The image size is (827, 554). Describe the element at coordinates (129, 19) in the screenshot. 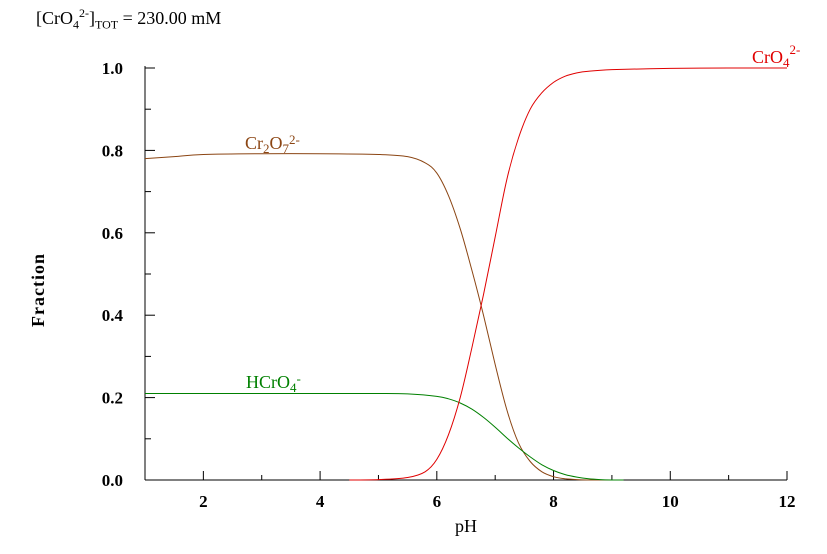

I see `total-concentration-annotation: [CrO42-]TOT = 230.00 mM` at that location.